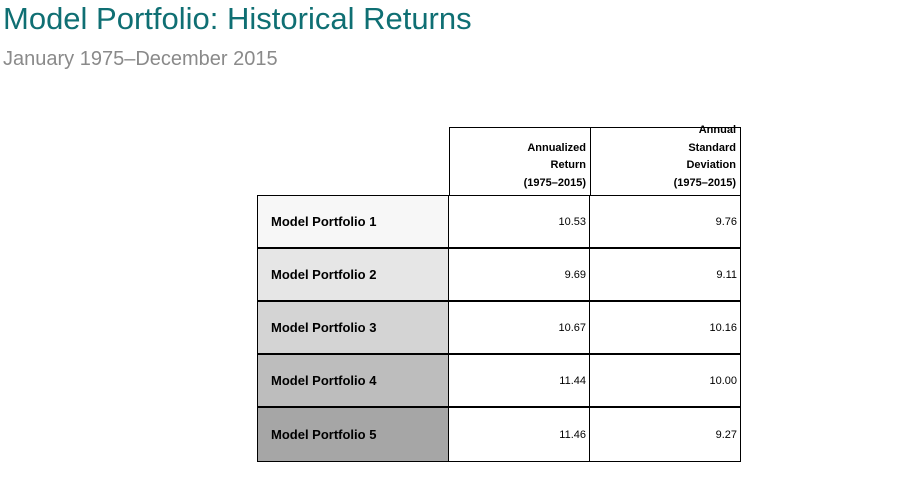 The height and width of the screenshot is (486, 918). What do you see at coordinates (711, 165) in the screenshot?
I see `header-std-dev-line: Deviation` at bounding box center [711, 165].